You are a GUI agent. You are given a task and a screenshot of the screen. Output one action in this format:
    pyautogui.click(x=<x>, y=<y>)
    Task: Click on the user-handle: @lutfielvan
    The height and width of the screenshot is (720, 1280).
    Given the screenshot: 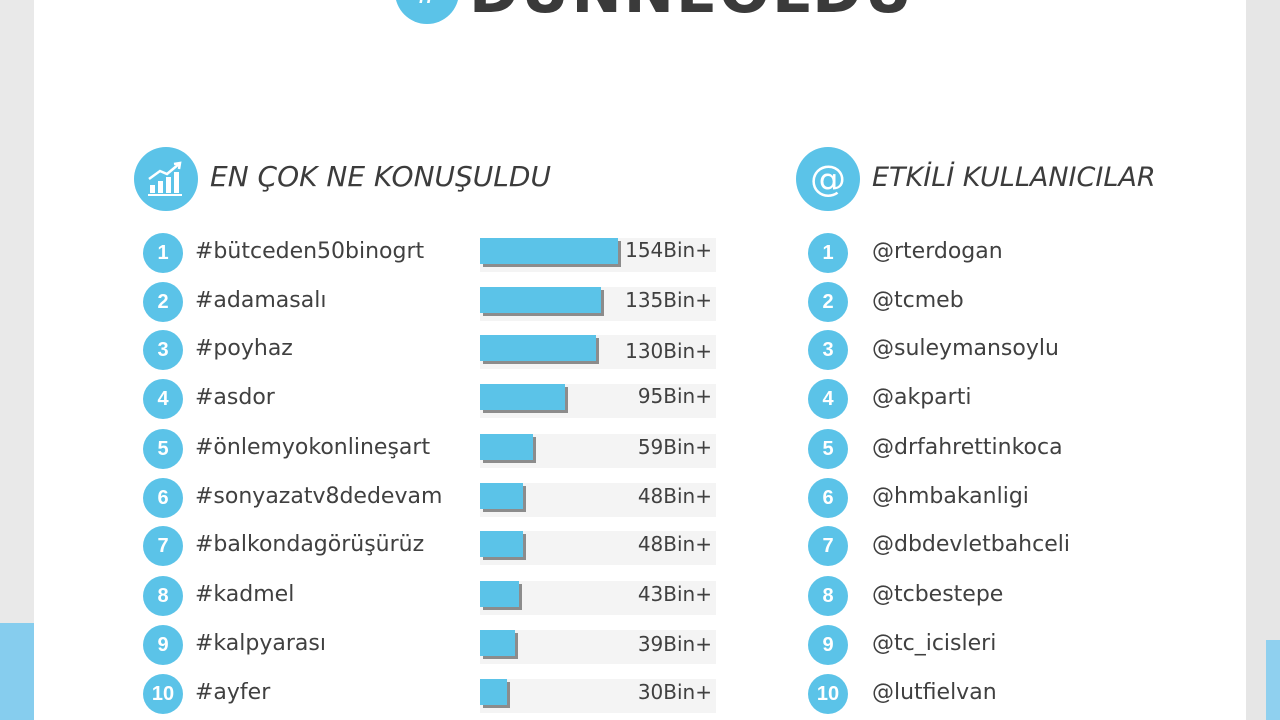 What is the action you would take?
    pyautogui.click(x=934, y=692)
    